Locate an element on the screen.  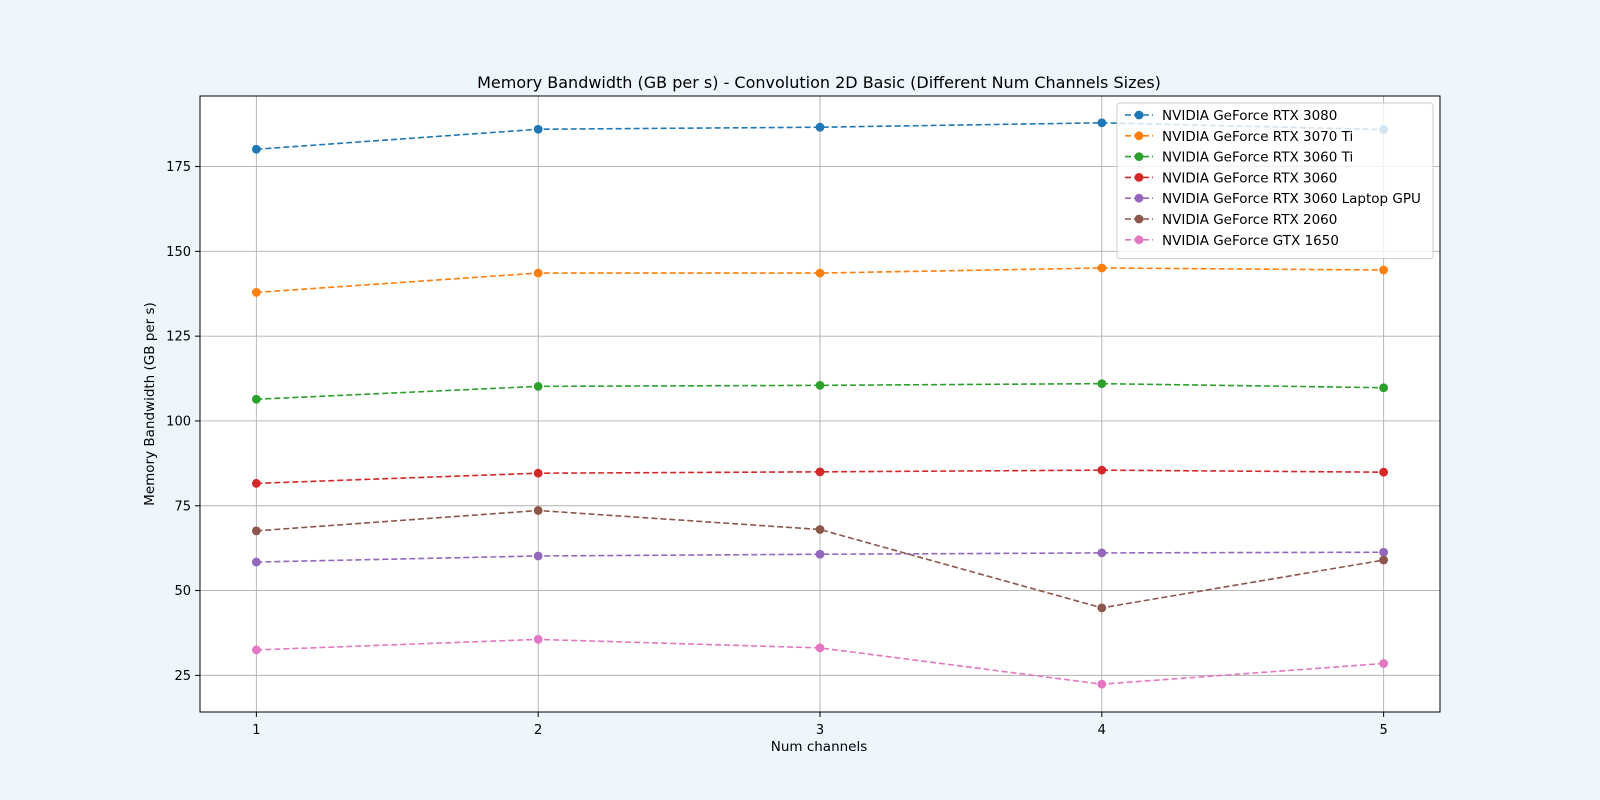
legend-entry: NVIDIA GeForce RTX 3080 is located at coordinates (1231, 116).